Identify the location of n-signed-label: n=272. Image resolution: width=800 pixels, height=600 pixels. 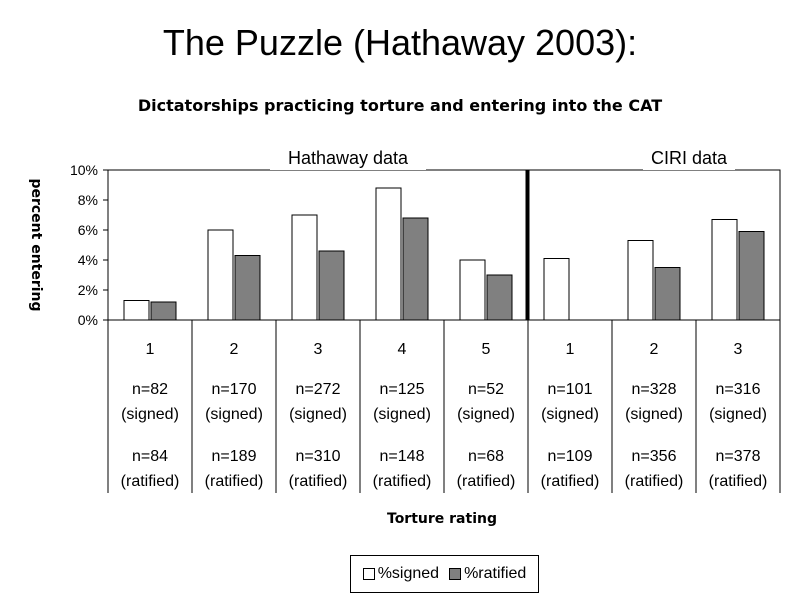
(318, 389).